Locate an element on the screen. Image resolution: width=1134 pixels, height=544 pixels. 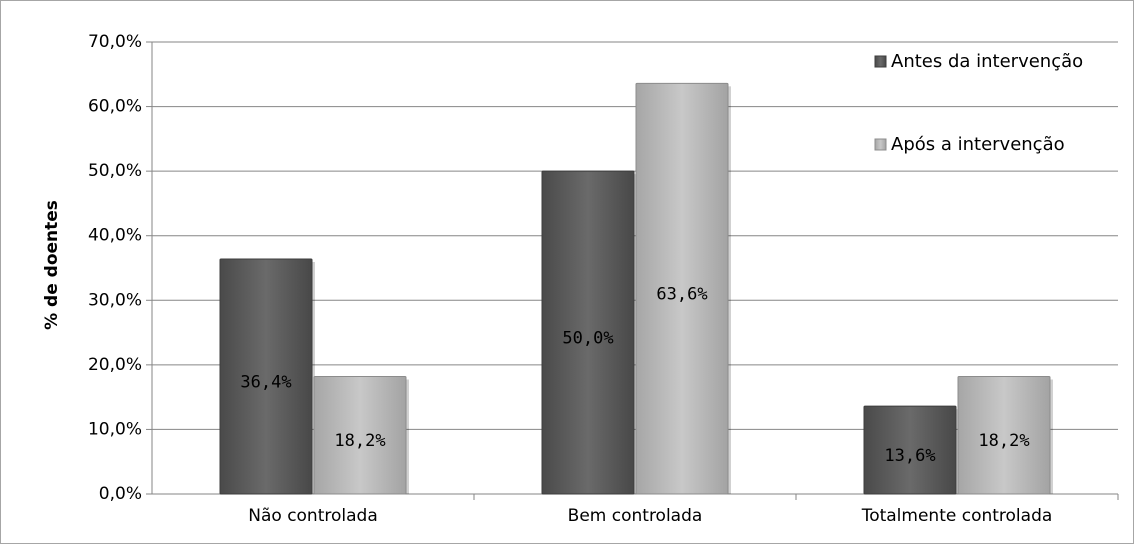
data-label: 50,0% is located at coordinates (587, 339).